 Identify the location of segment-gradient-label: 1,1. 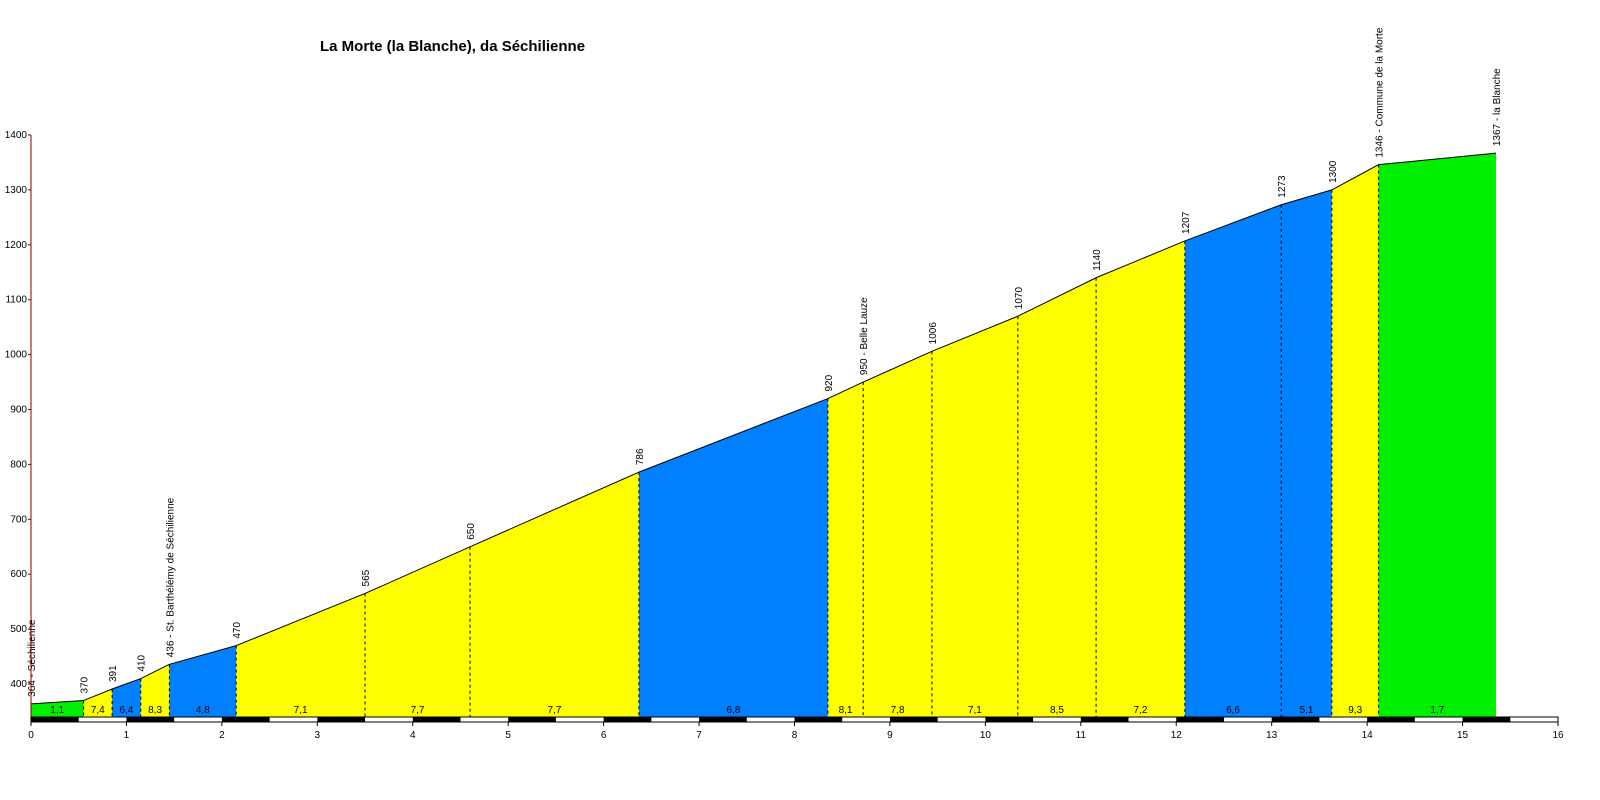
(57, 710).